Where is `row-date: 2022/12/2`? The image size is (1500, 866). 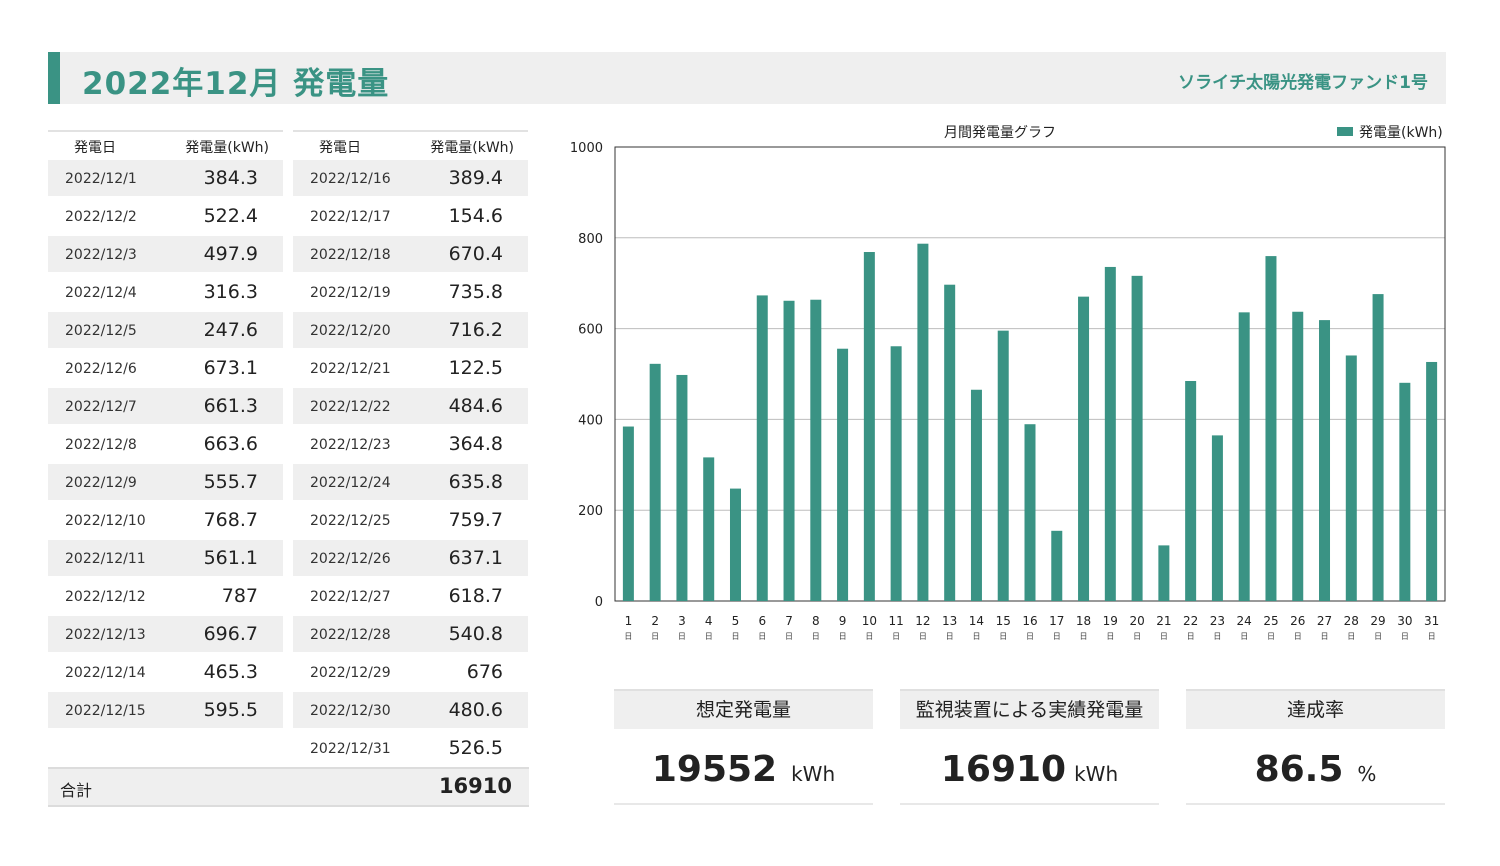
row-date: 2022/12/2 is located at coordinates (101, 217).